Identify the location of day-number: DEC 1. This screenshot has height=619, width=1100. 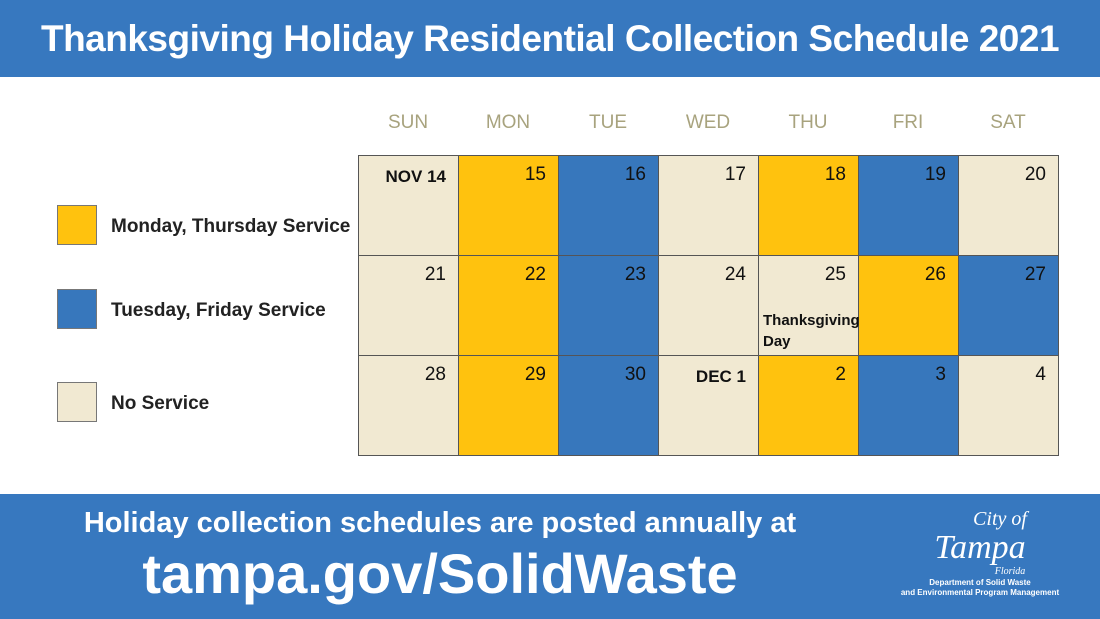
(720, 376).